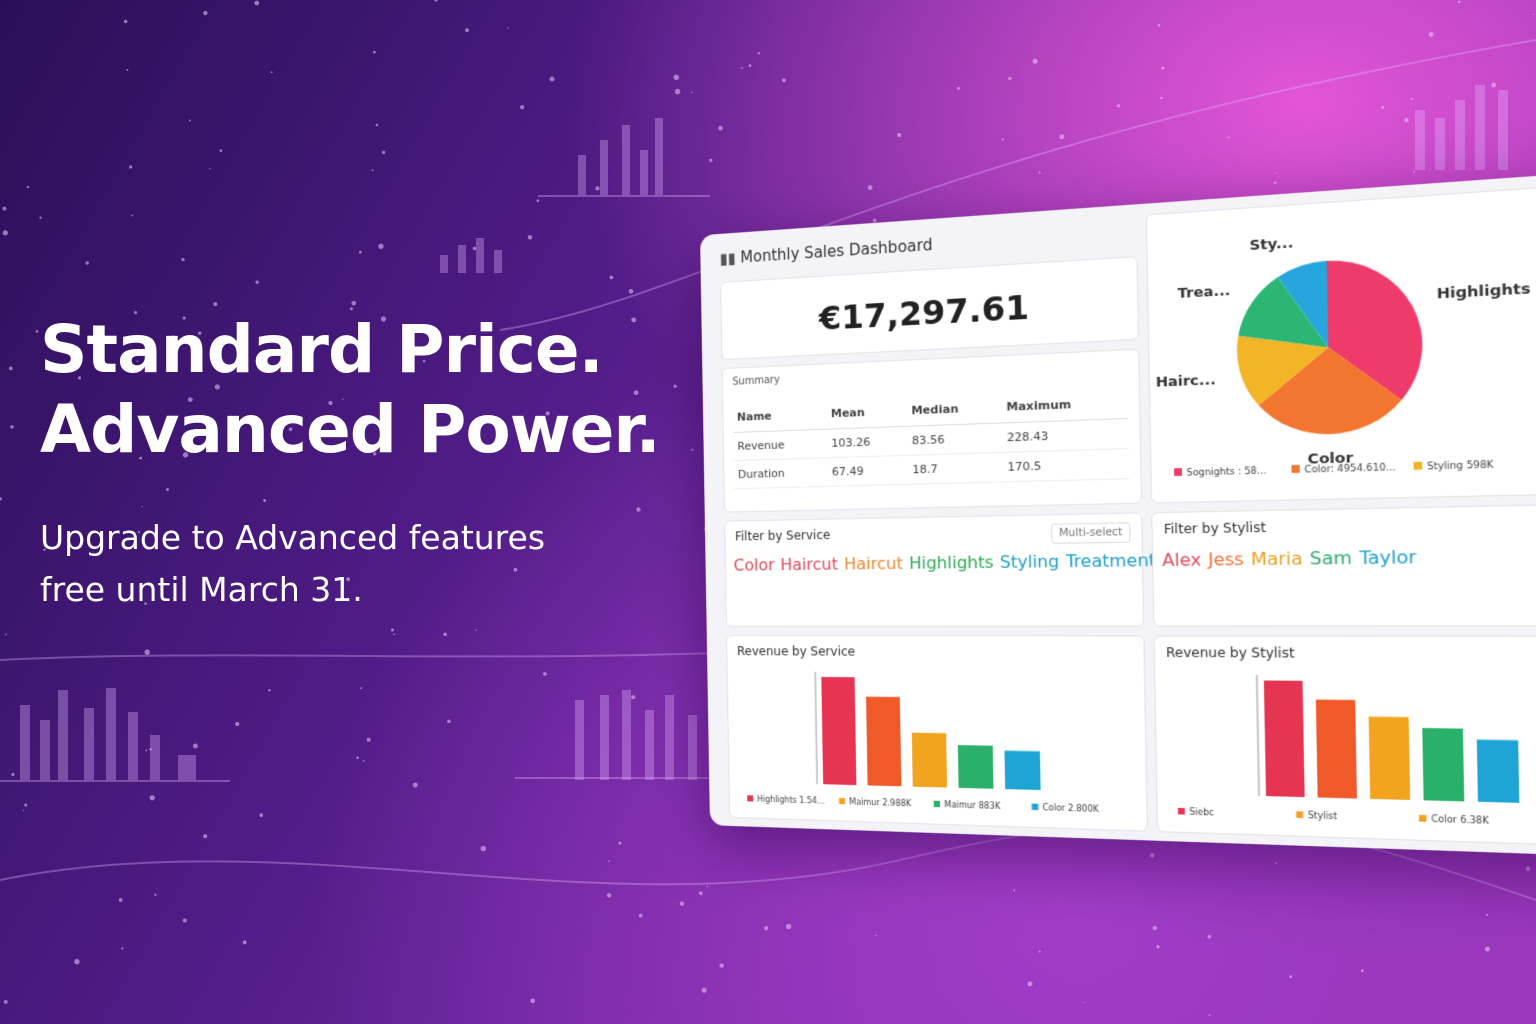 The image size is (1536, 1024). I want to click on filter-chip: Taylor, so click(1388, 557).